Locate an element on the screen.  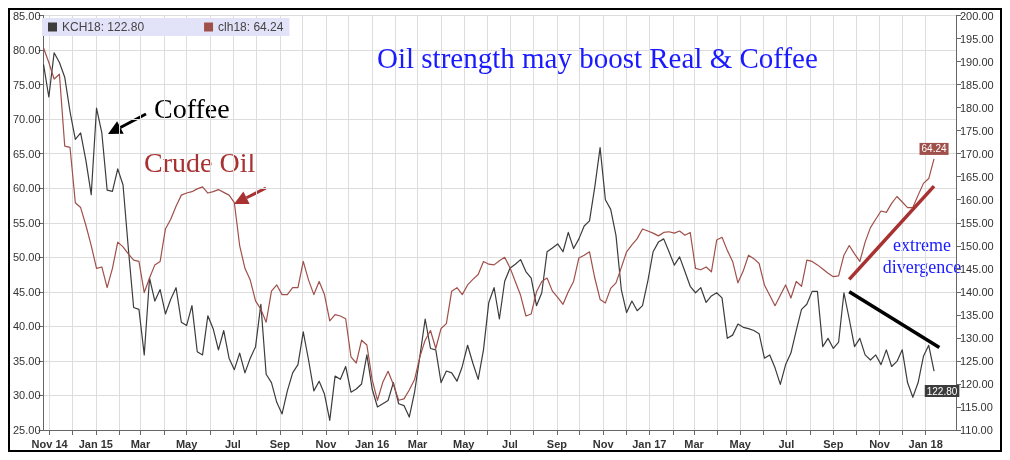
y2-tick-label: 135.00 is located at coordinates (977, 314).